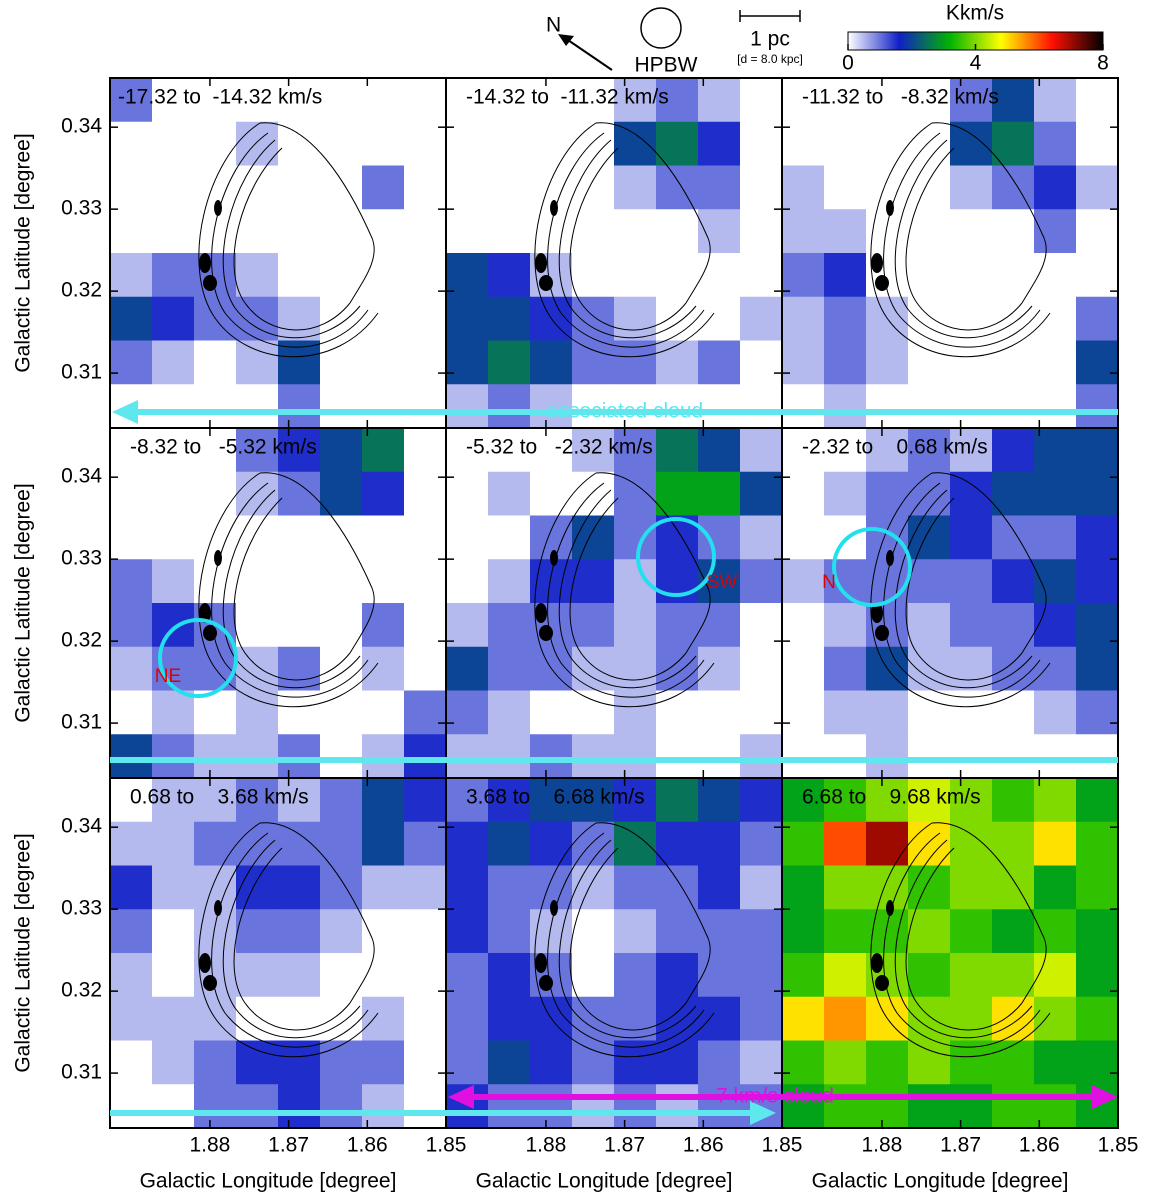 The image size is (1153, 1199). Describe the element at coordinates (895, 447) in the screenshot. I see `panel-title: -2.32 to 0.68 km/s` at that location.